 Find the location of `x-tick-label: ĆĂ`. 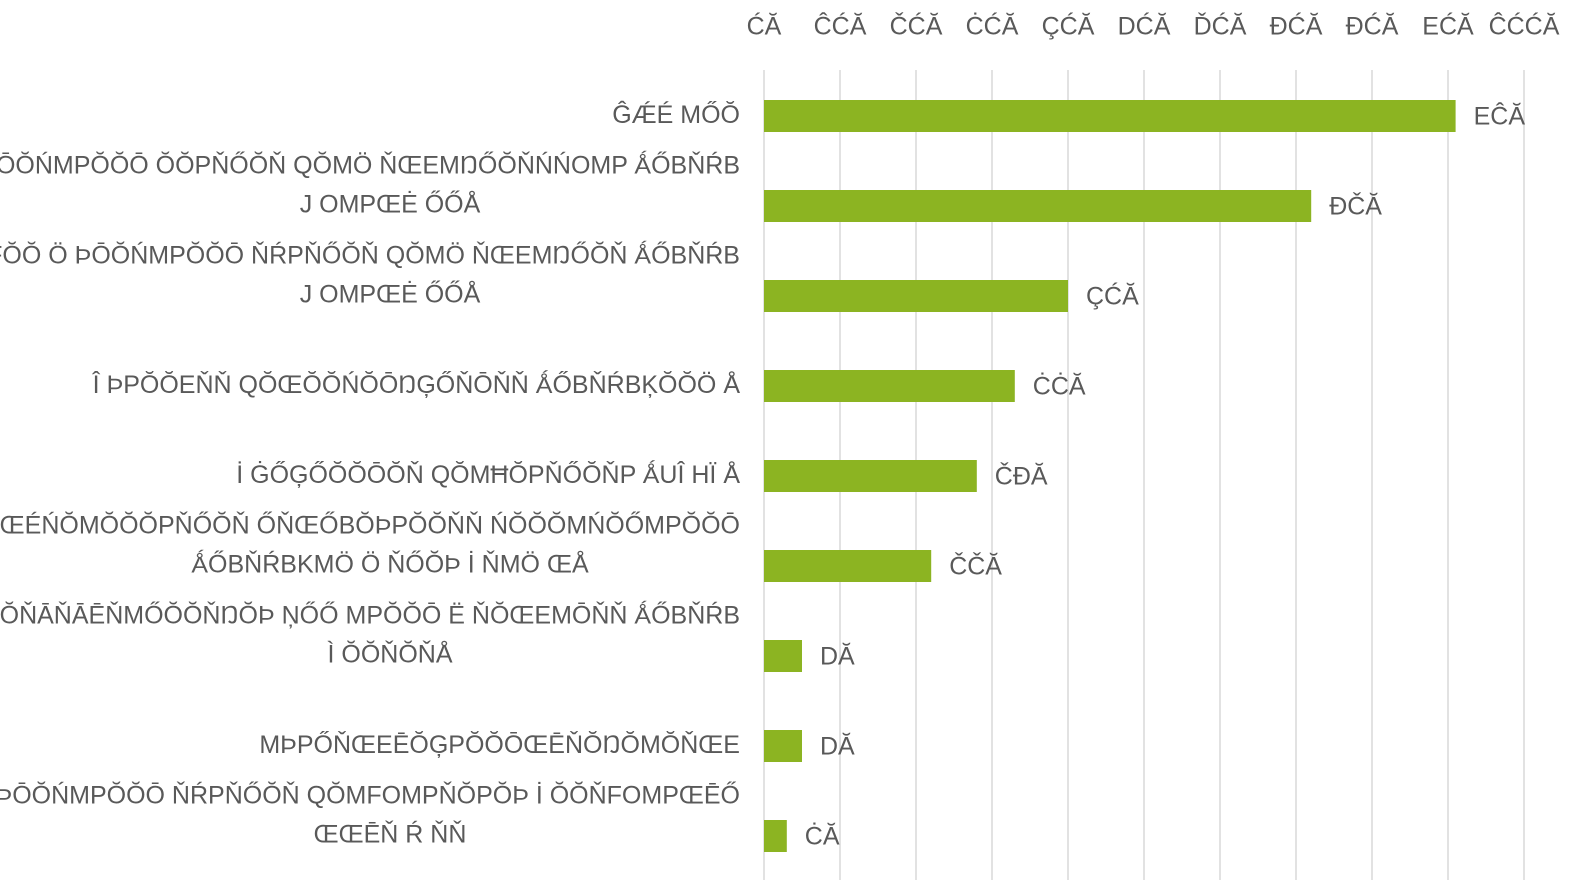

x-tick-label: ĆĂ is located at coordinates (764, 26).